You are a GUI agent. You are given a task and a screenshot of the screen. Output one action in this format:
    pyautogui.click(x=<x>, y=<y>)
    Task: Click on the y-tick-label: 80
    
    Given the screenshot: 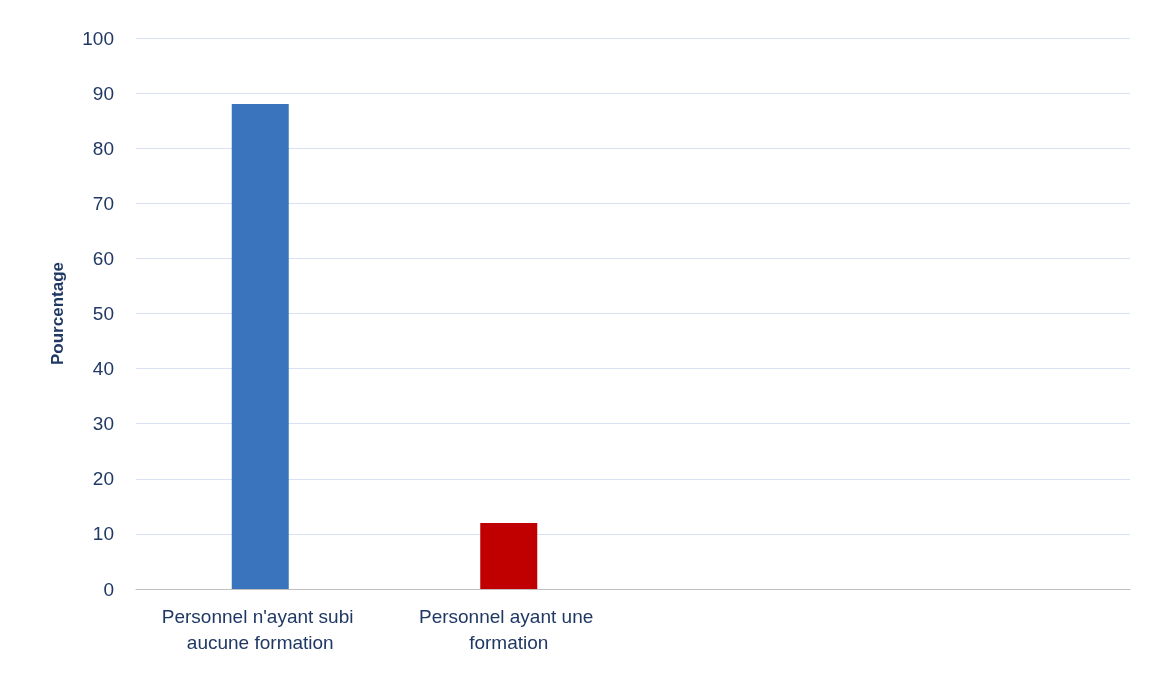 What is the action you would take?
    pyautogui.click(x=103, y=148)
    